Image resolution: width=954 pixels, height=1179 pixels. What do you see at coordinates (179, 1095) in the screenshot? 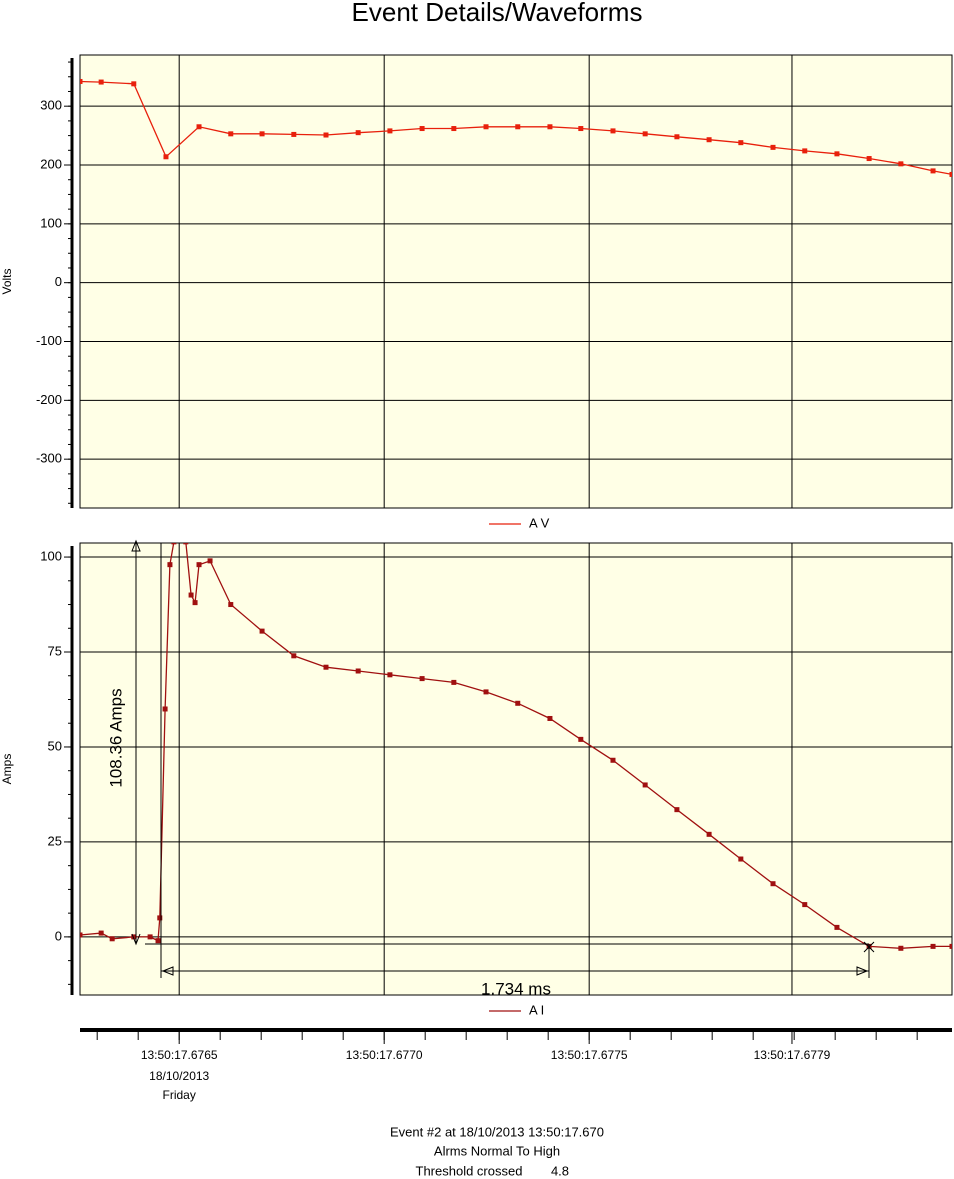
I see `x-day-label: Friday` at bounding box center [179, 1095].